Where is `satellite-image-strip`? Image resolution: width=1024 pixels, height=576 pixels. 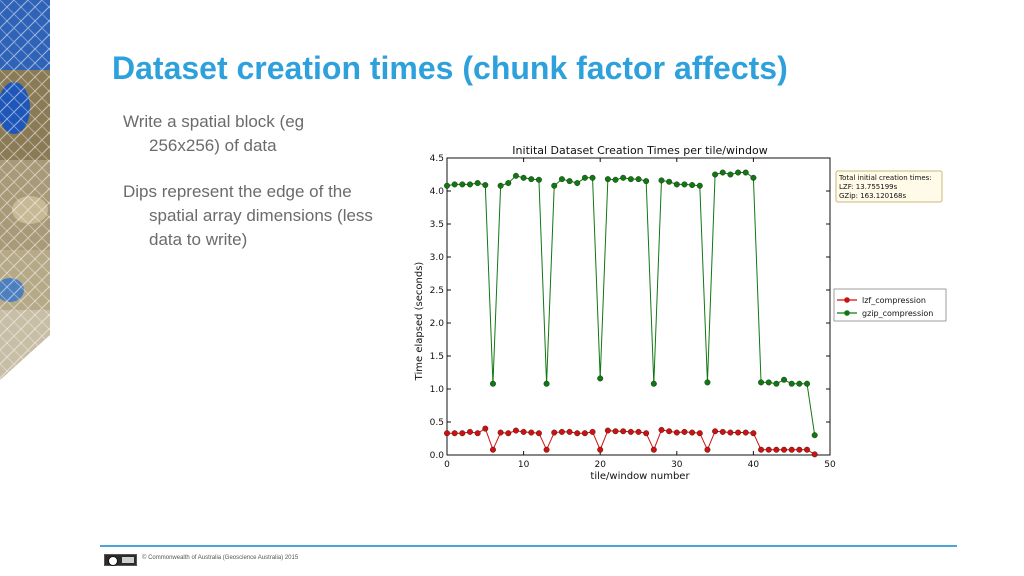 satellite-image-strip is located at coordinates (25, 190).